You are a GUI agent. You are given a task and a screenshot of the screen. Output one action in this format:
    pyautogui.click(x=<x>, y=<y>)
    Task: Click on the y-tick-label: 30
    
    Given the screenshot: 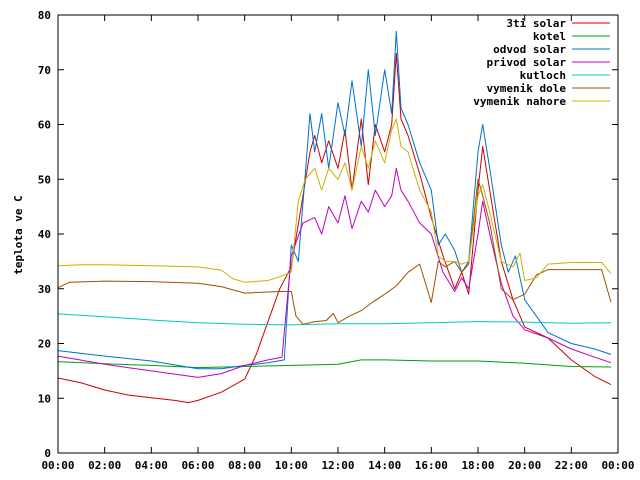 What is the action you would take?
    pyautogui.click(x=44, y=289)
    